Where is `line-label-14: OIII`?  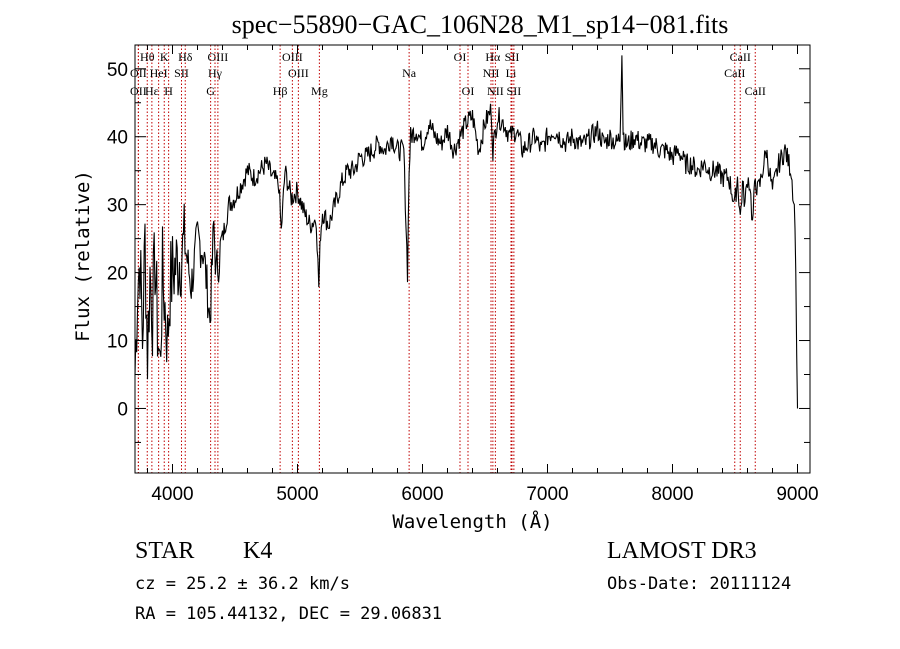 line-label-14: OIII is located at coordinates (298, 73).